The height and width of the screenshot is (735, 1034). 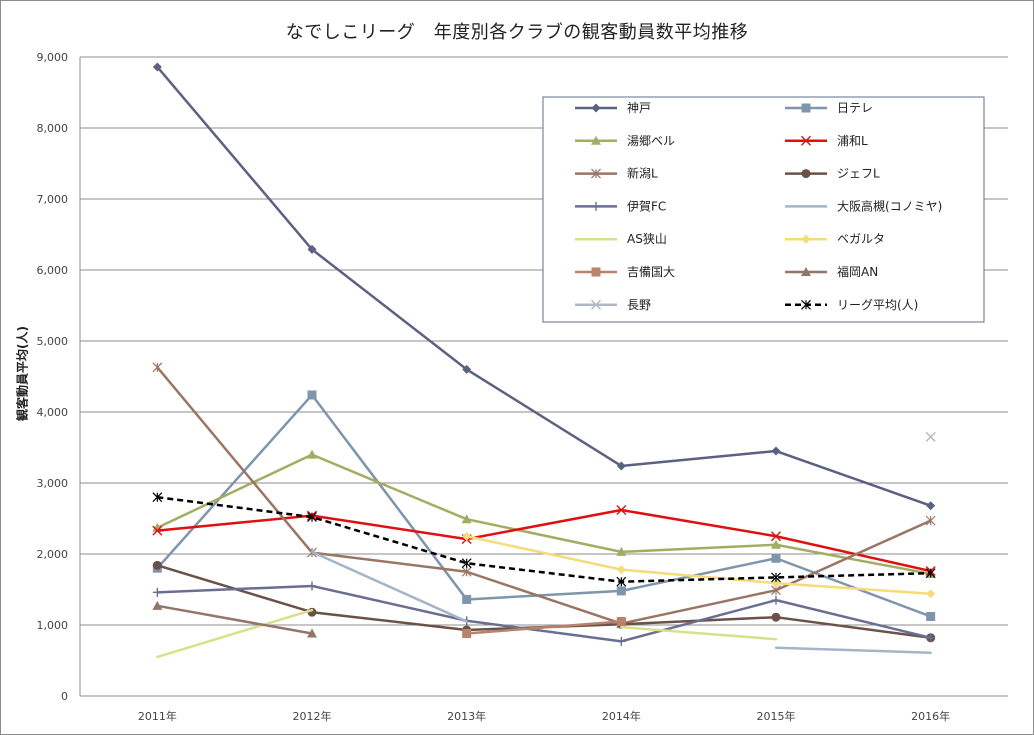 I want to click on x-tick-label: 2016年, so click(x=930, y=716).